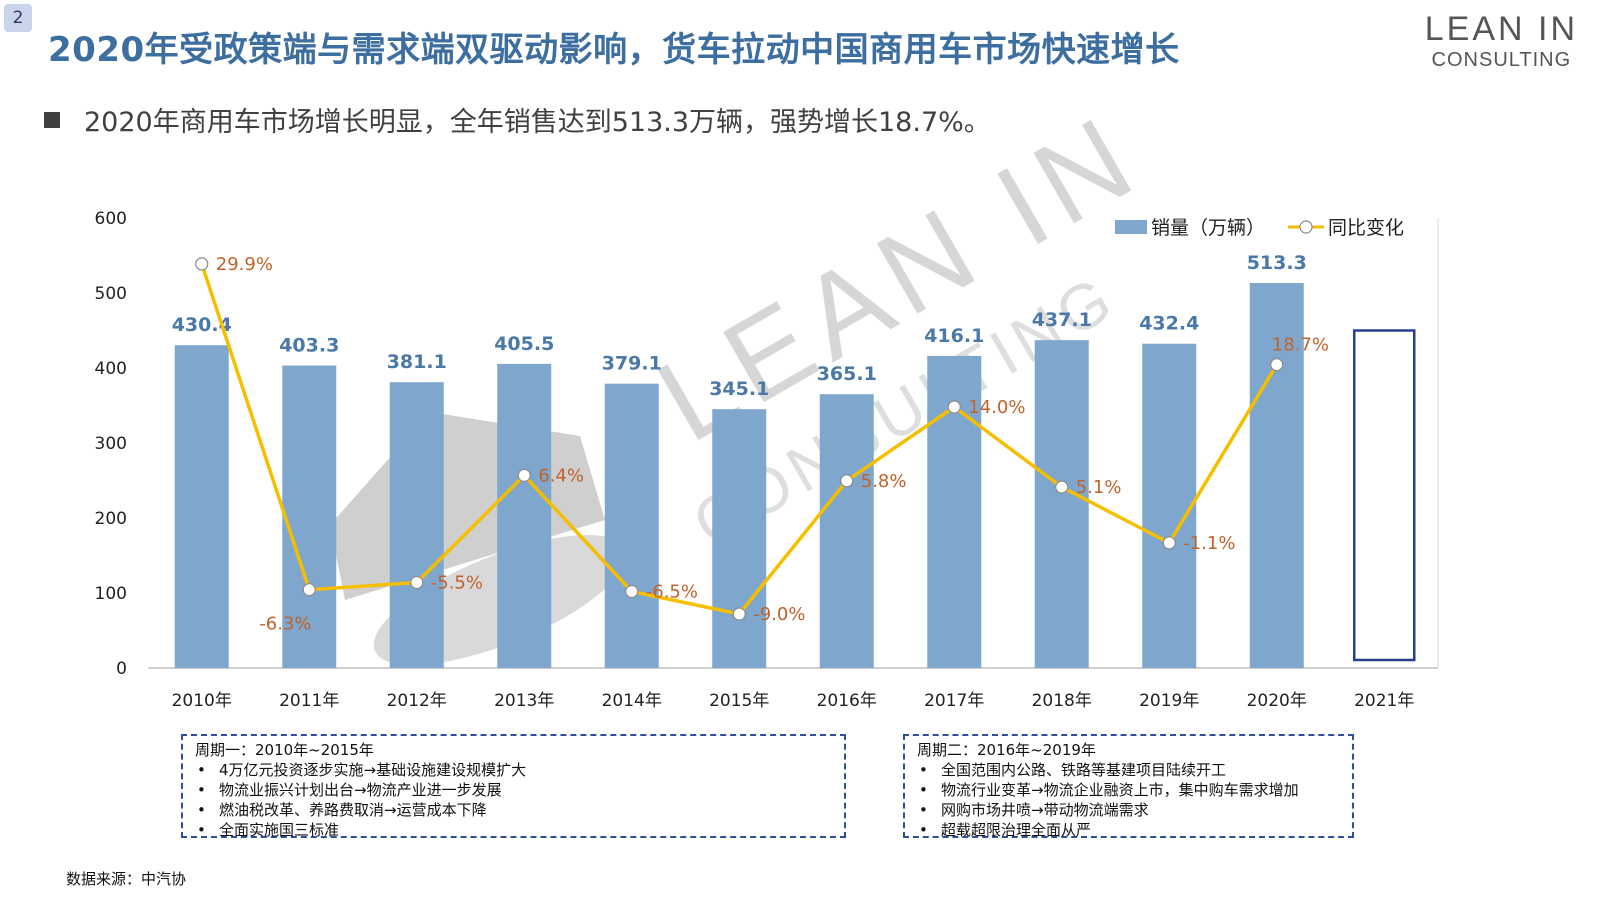  What do you see at coordinates (514, 810) in the screenshot?
I see `cycle-one-item: • 燃油税改革、养路费取消→运营成本下降` at bounding box center [514, 810].